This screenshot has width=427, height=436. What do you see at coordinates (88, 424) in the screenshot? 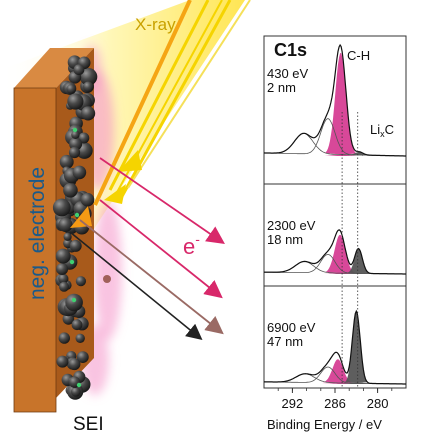
I see `sei-label: SEI` at bounding box center [88, 424].